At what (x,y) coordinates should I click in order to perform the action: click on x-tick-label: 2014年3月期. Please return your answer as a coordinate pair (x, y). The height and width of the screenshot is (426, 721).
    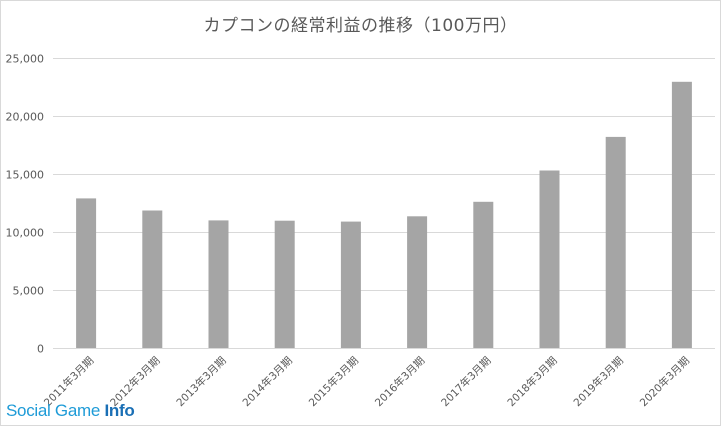
    Looking at the image, I should click on (267, 381).